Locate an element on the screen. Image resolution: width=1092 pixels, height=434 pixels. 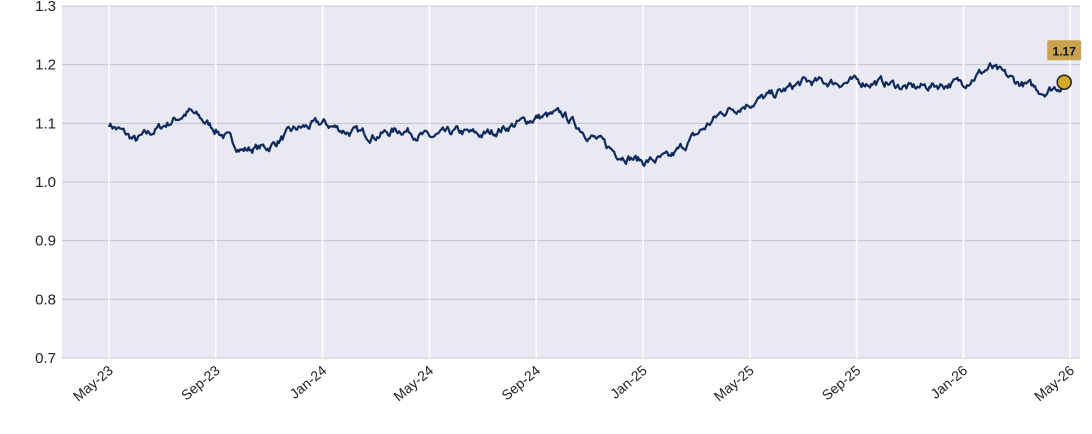
y-tick-label: 0.8 is located at coordinates (45, 299).